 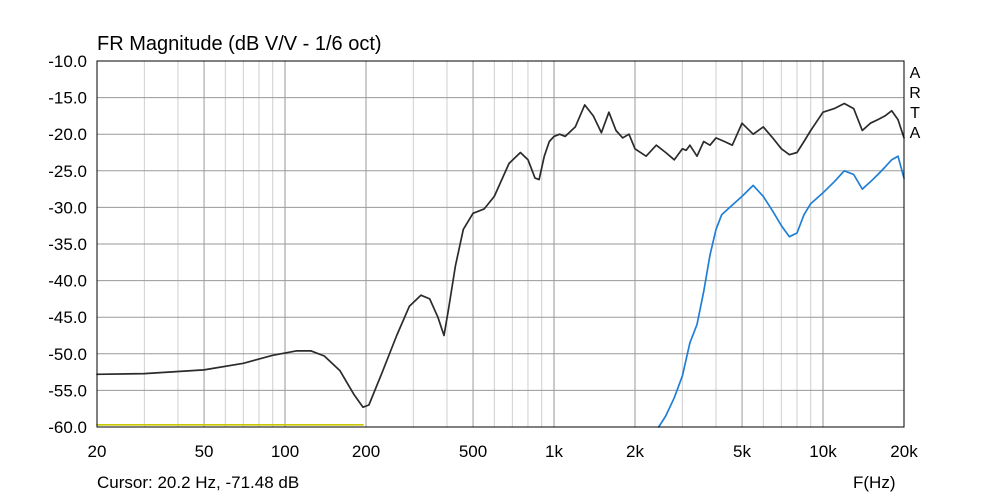 I want to click on y-tick-label-5: -35.0, so click(x=67, y=244).